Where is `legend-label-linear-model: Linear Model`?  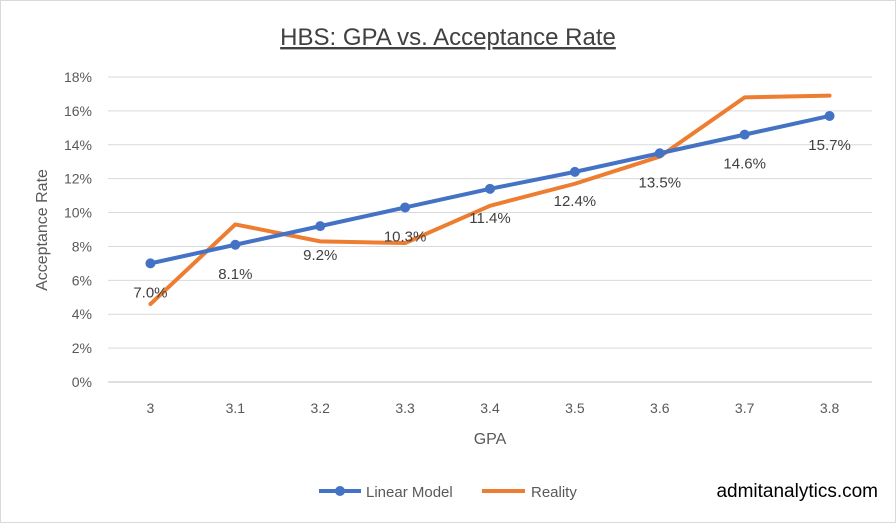 legend-label-linear-model: Linear Model is located at coordinates (409, 492).